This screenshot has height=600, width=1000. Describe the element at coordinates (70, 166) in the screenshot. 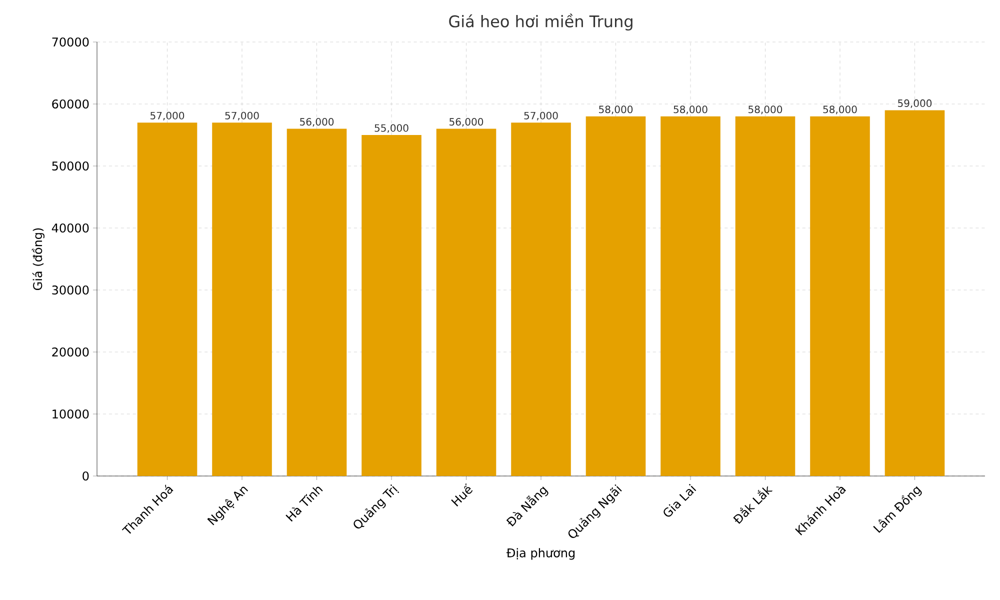

I see `y-tick-label: 50000` at that location.